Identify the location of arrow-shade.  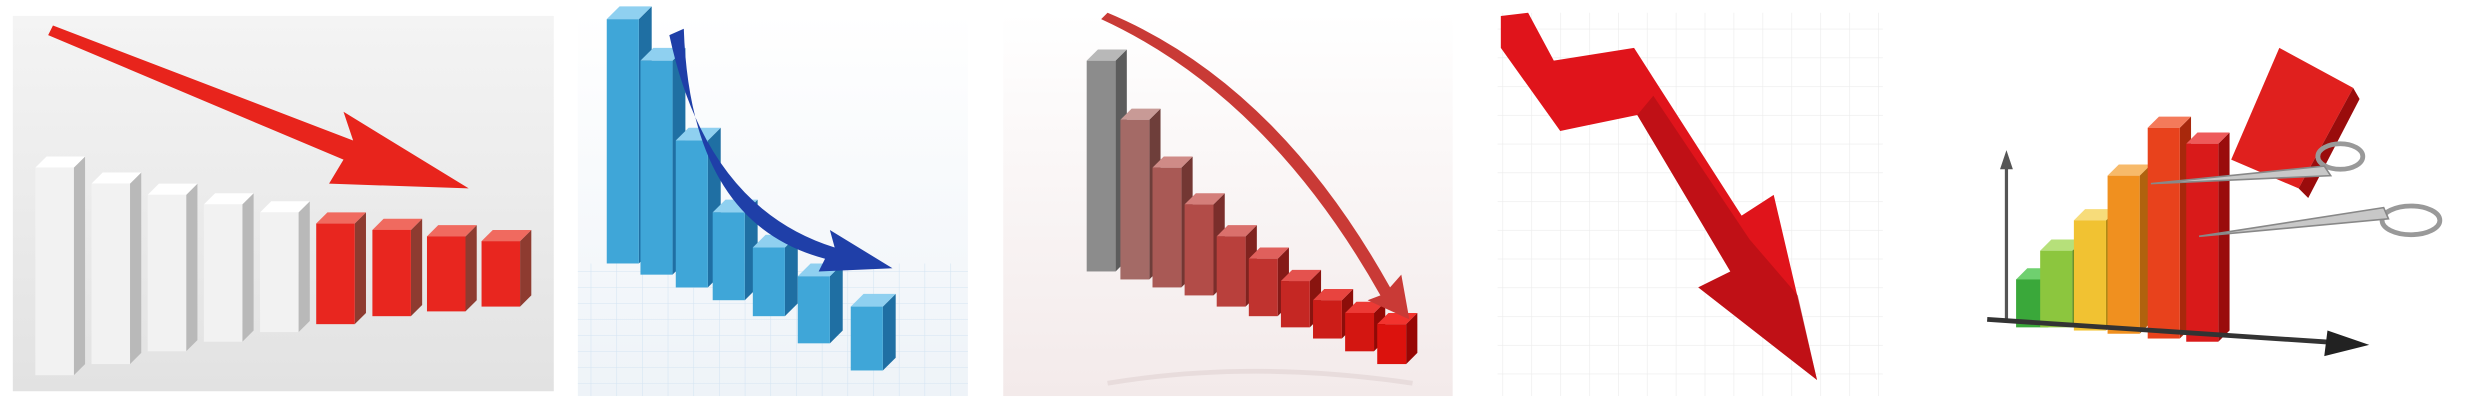
(1727, 238).